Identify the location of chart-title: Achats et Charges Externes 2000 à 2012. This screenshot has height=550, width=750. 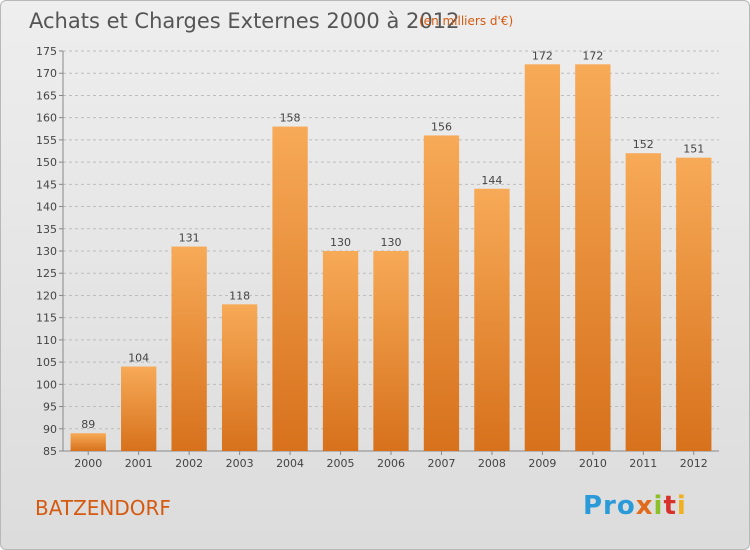
(244, 21).